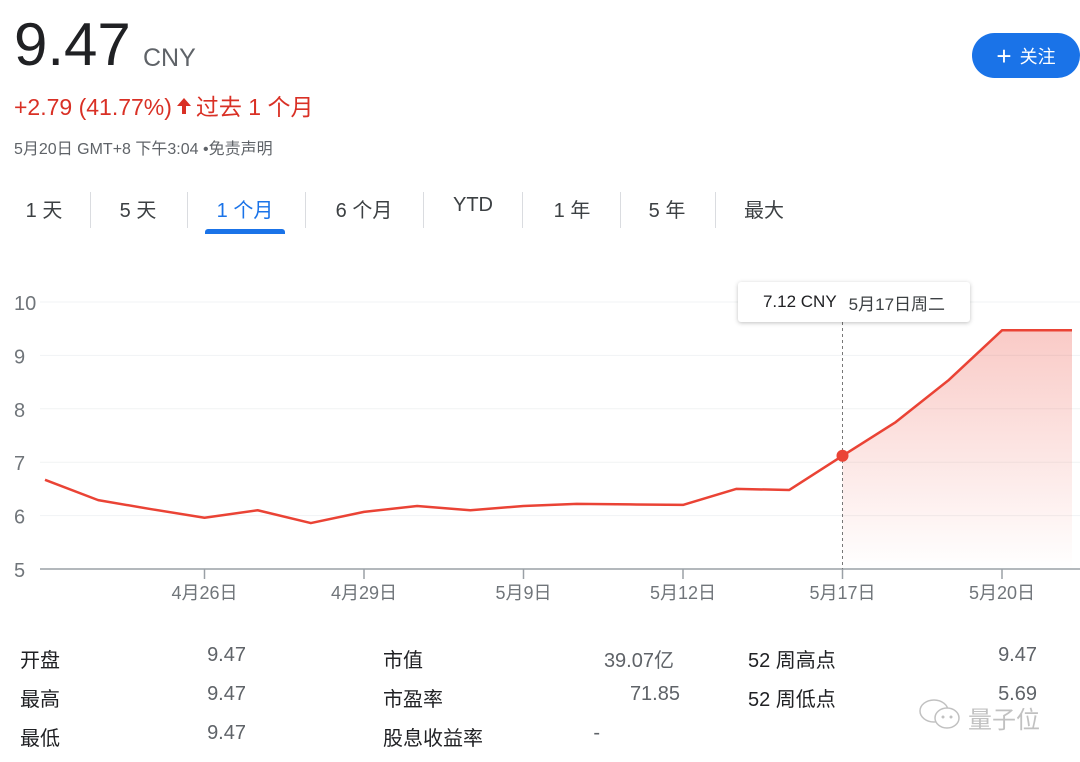  Describe the element at coordinates (764, 211) in the screenshot. I see `tab-max: 最大` at that location.